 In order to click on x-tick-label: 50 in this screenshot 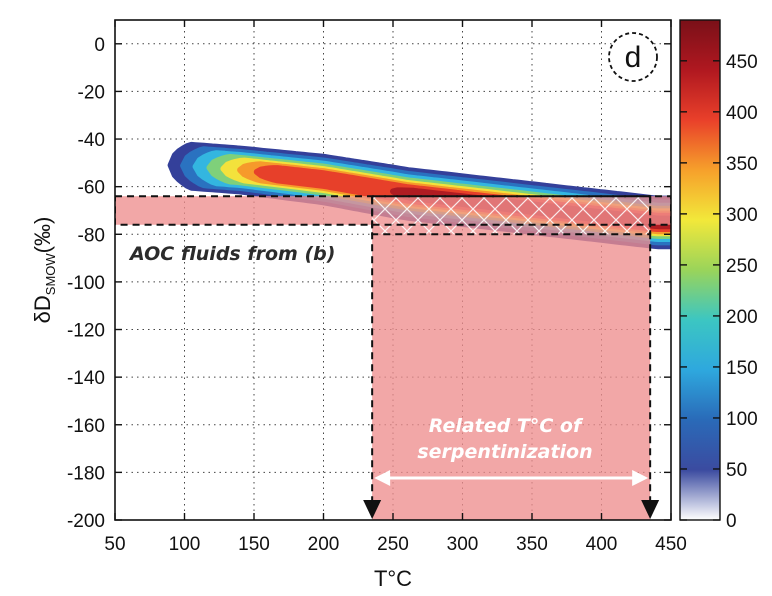, I will do `click(114, 544)`.